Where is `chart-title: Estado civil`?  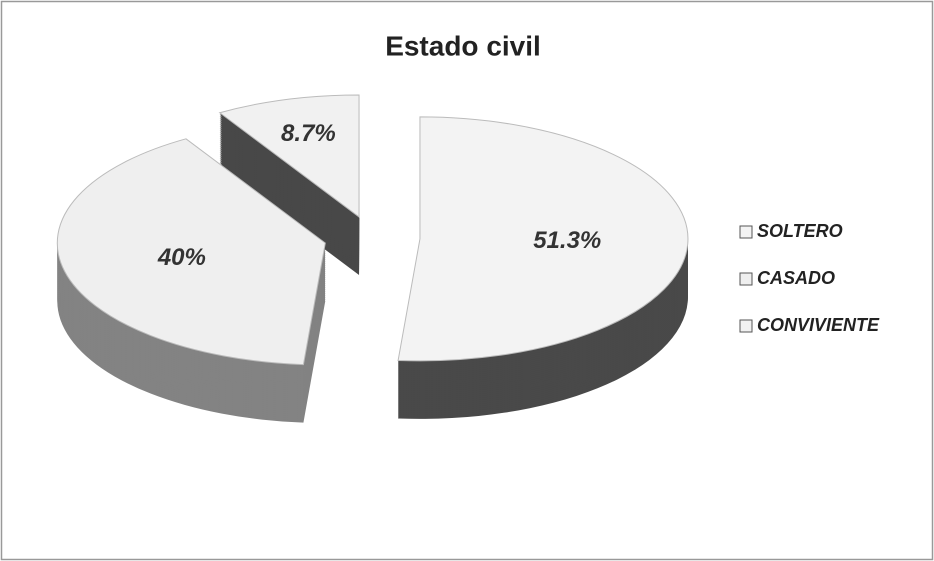 chart-title: Estado civil is located at coordinates (463, 45).